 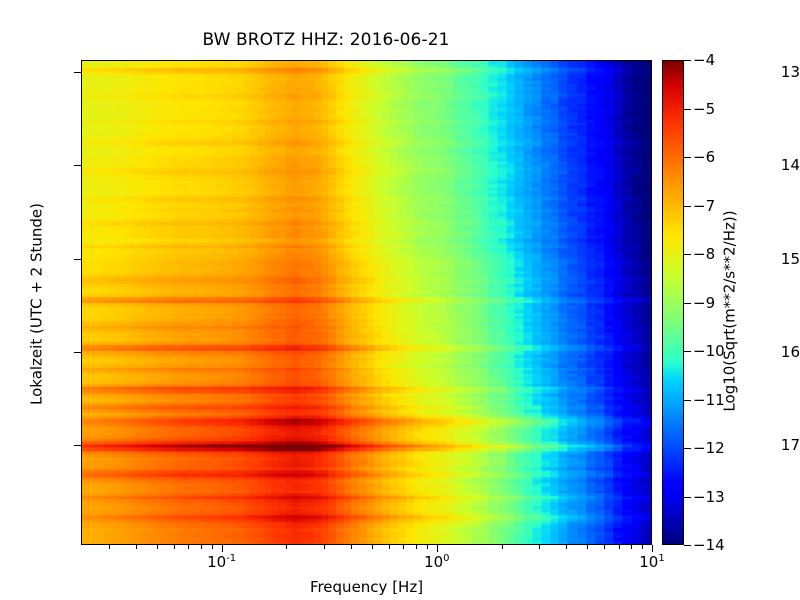 What do you see at coordinates (709, 545) in the screenshot?
I see `colorbar-label--14: −14` at bounding box center [709, 545].